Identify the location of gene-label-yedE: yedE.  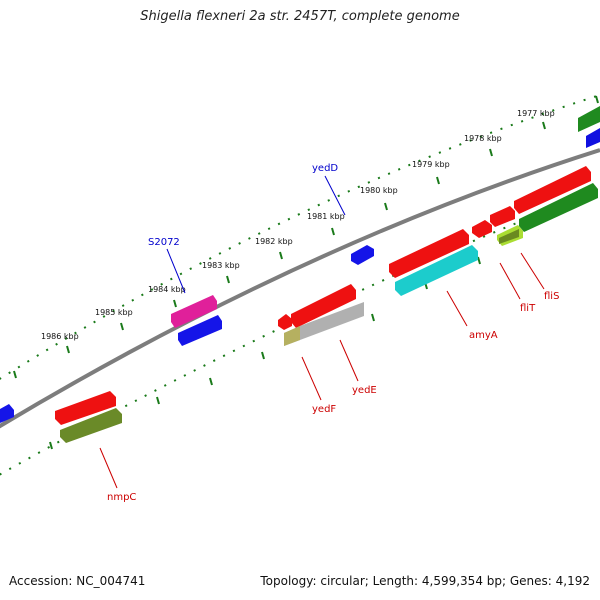
(364, 390).